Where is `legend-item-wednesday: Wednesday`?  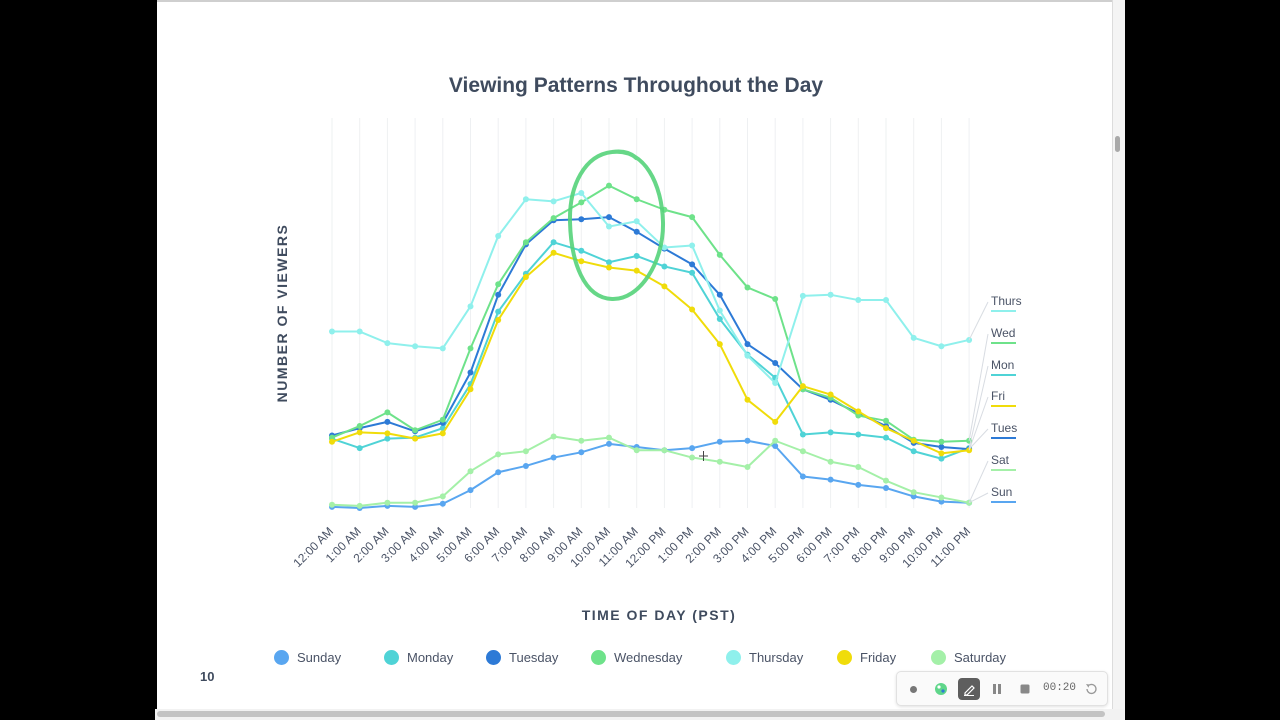 legend-item-wednesday: Wednesday is located at coordinates (636, 657).